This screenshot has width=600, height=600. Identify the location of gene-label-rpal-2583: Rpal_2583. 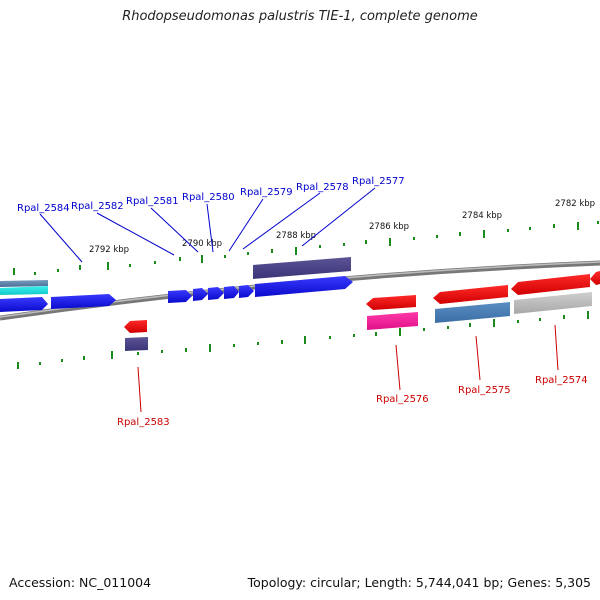
(143, 422).